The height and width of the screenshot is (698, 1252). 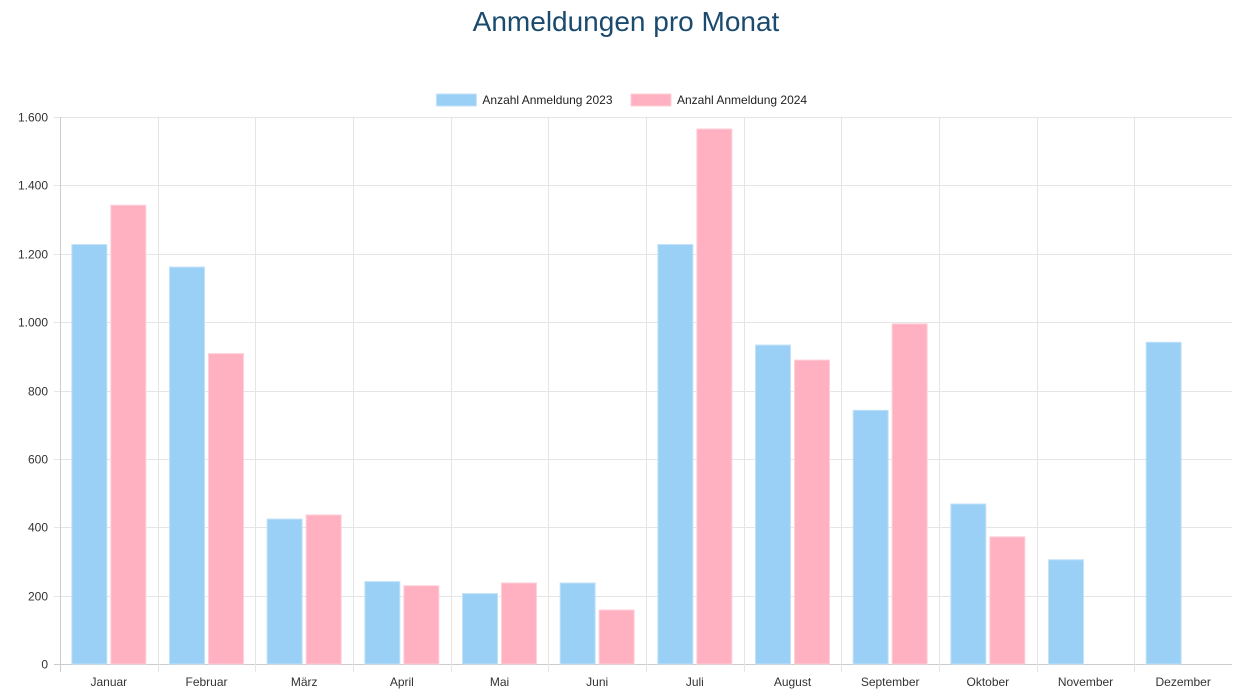 What do you see at coordinates (742, 100) in the screenshot?
I see `legend-label: Anzahl Anmeldung 2024` at bounding box center [742, 100].